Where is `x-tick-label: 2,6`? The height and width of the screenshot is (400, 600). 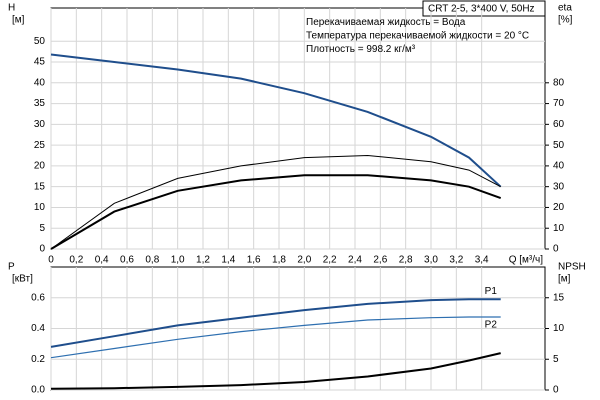 x-tick-label: 2,6 is located at coordinates (380, 260).